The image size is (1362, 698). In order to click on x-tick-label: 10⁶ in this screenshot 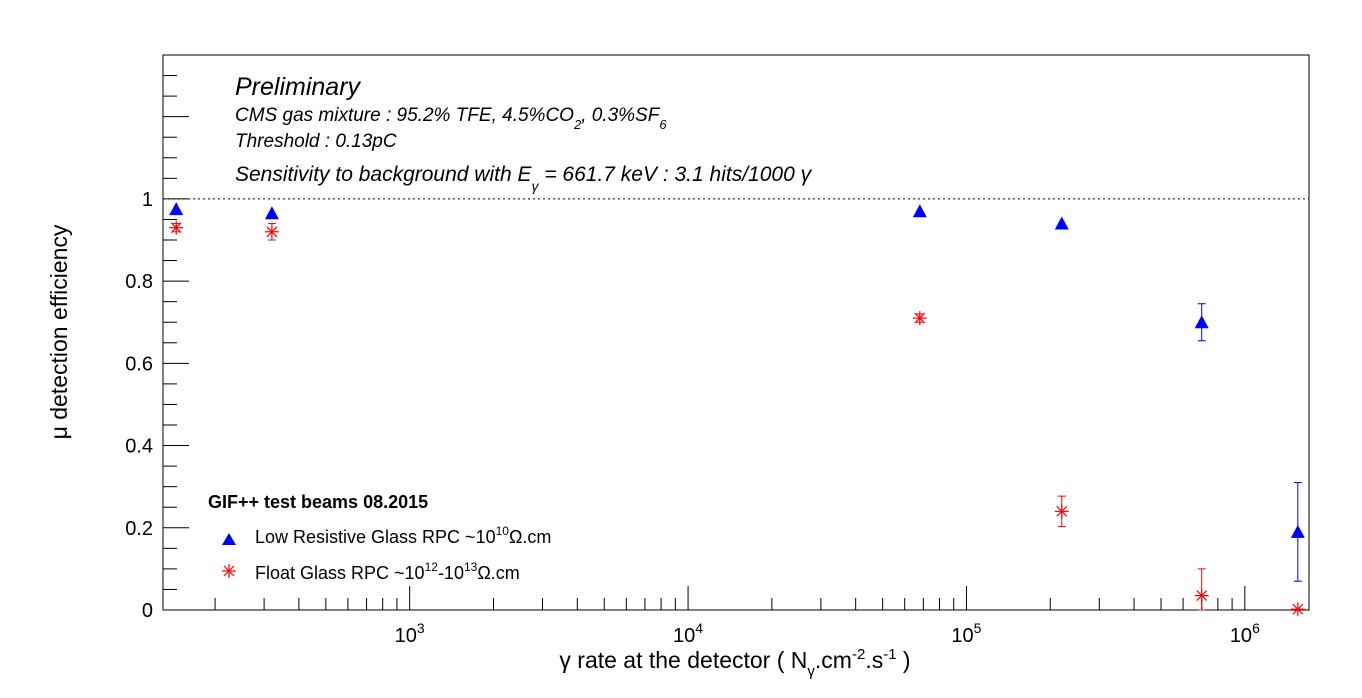, I will do `click(1245, 633)`.